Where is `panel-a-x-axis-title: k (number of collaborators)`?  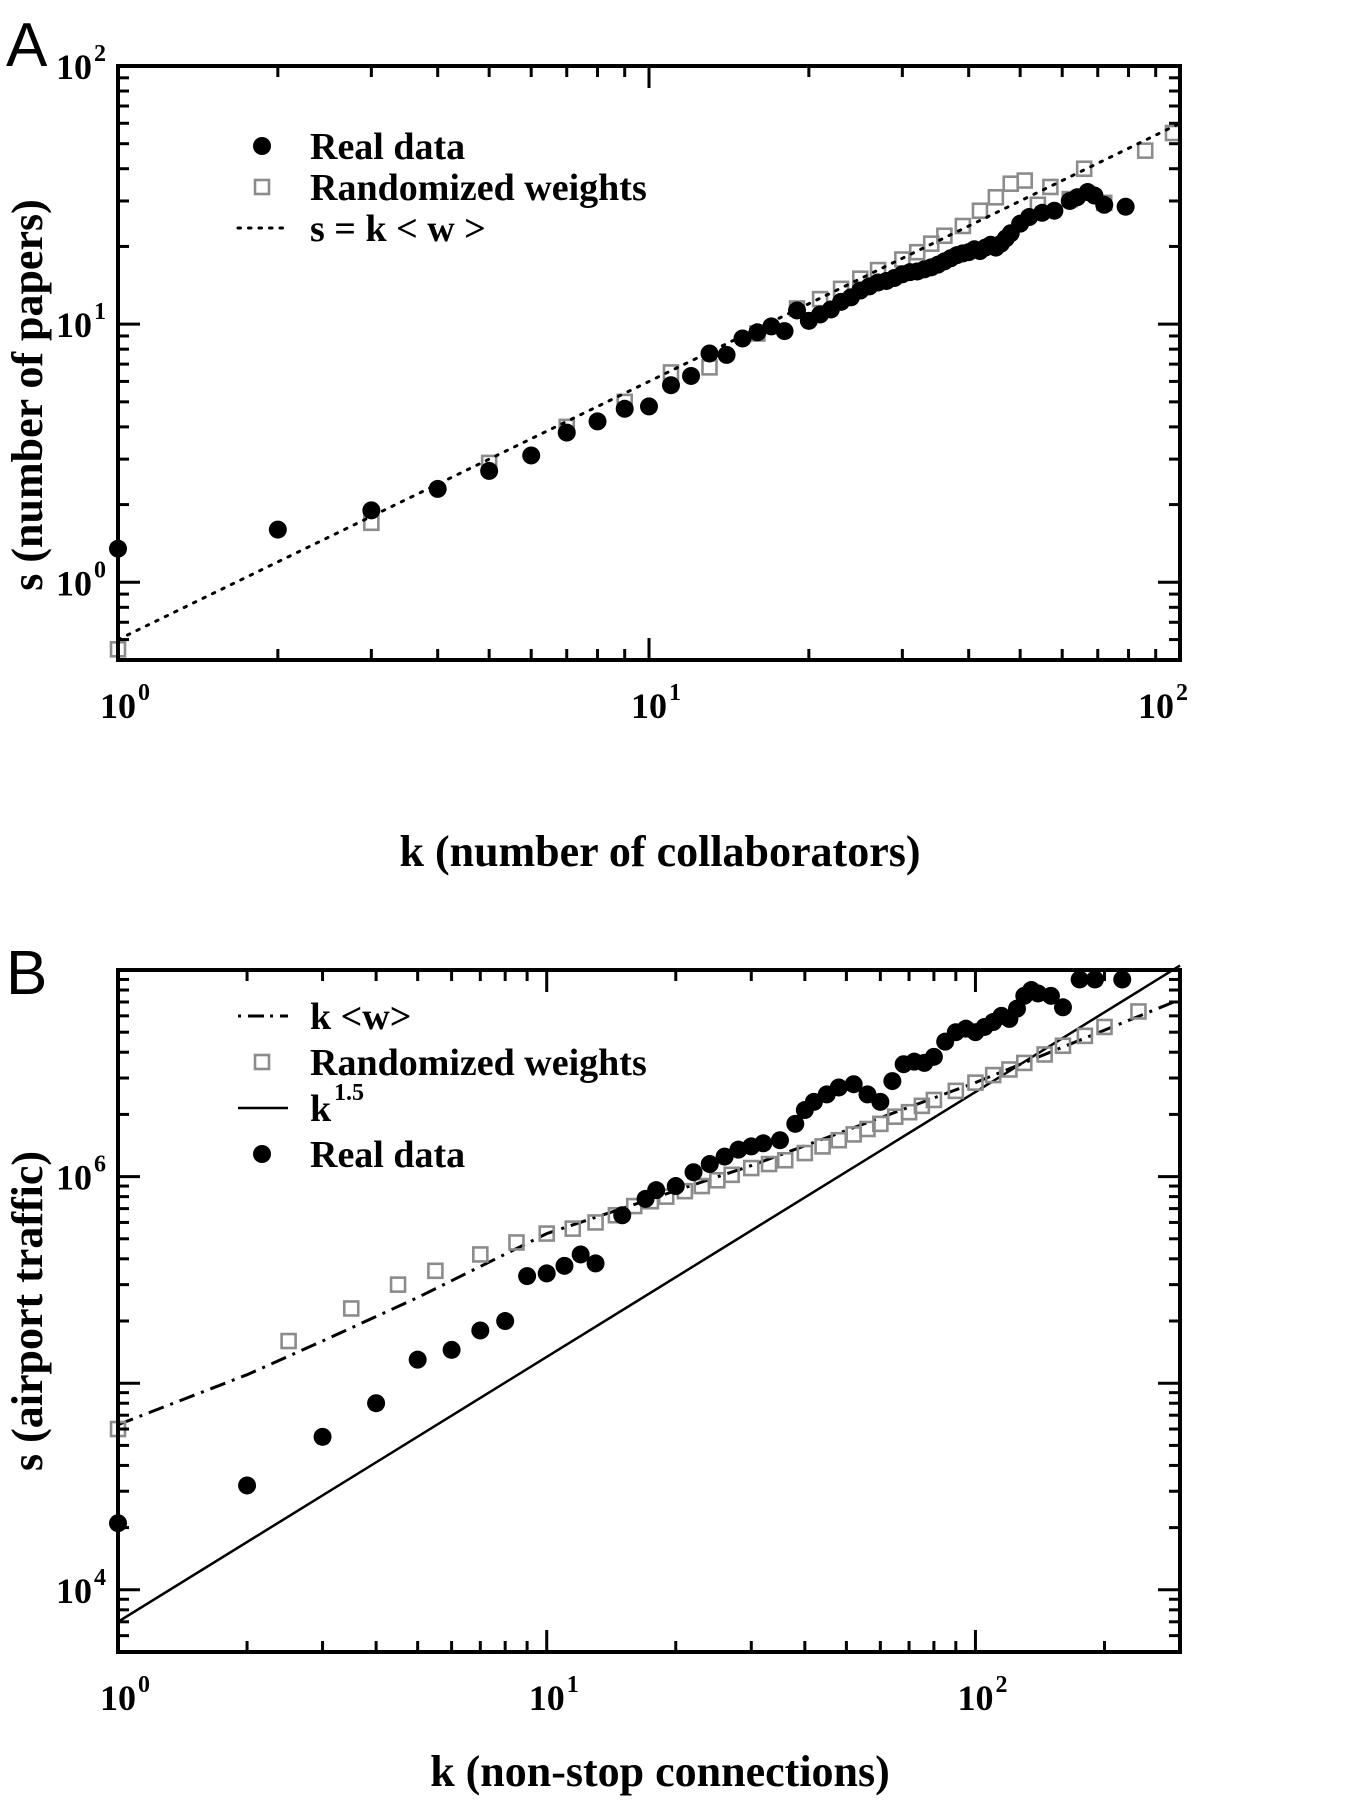 panel-a-x-axis-title: k (number of collaborators) is located at coordinates (659, 851).